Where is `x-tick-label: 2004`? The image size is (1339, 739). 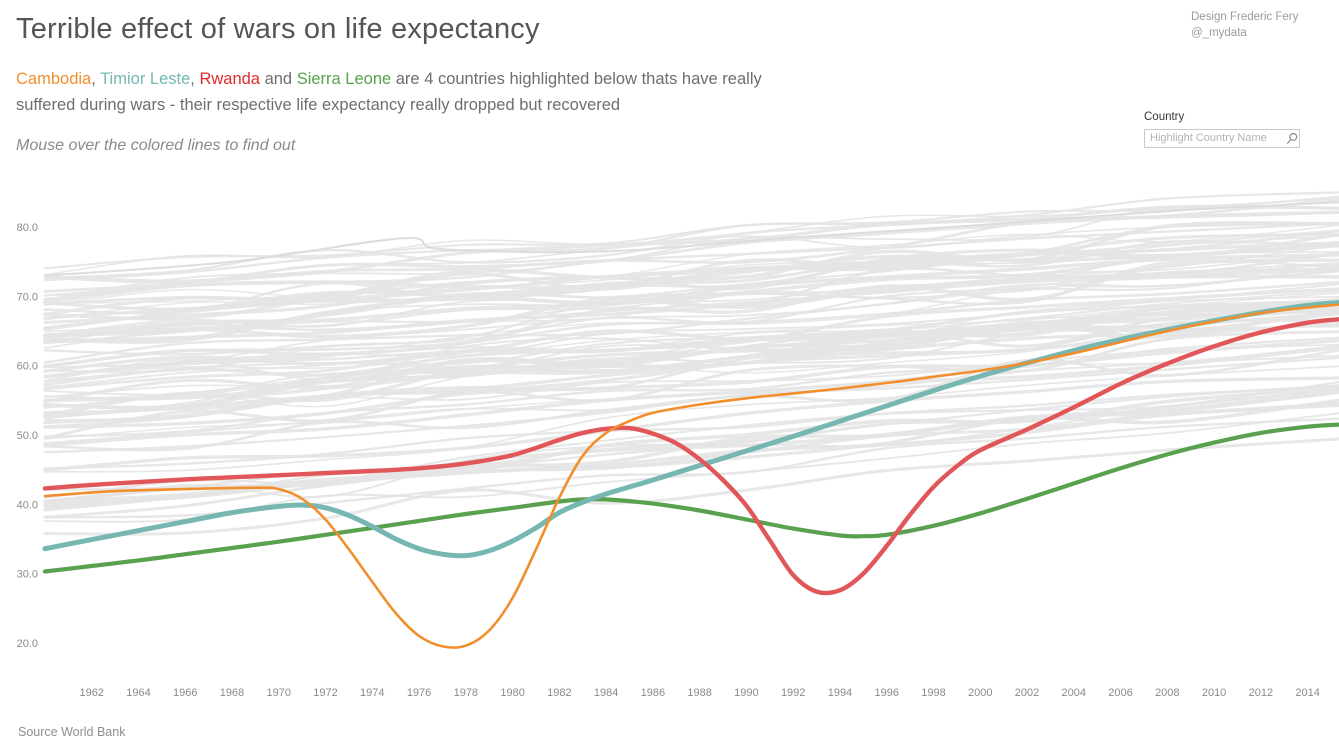 x-tick-label: 2004 is located at coordinates (1074, 693).